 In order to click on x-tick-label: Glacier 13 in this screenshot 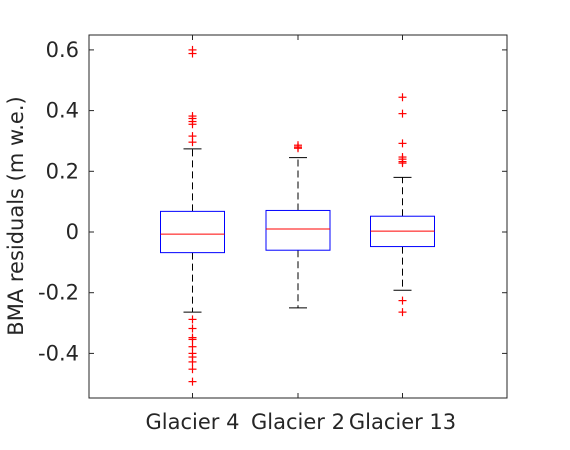, I will do `click(402, 422)`.